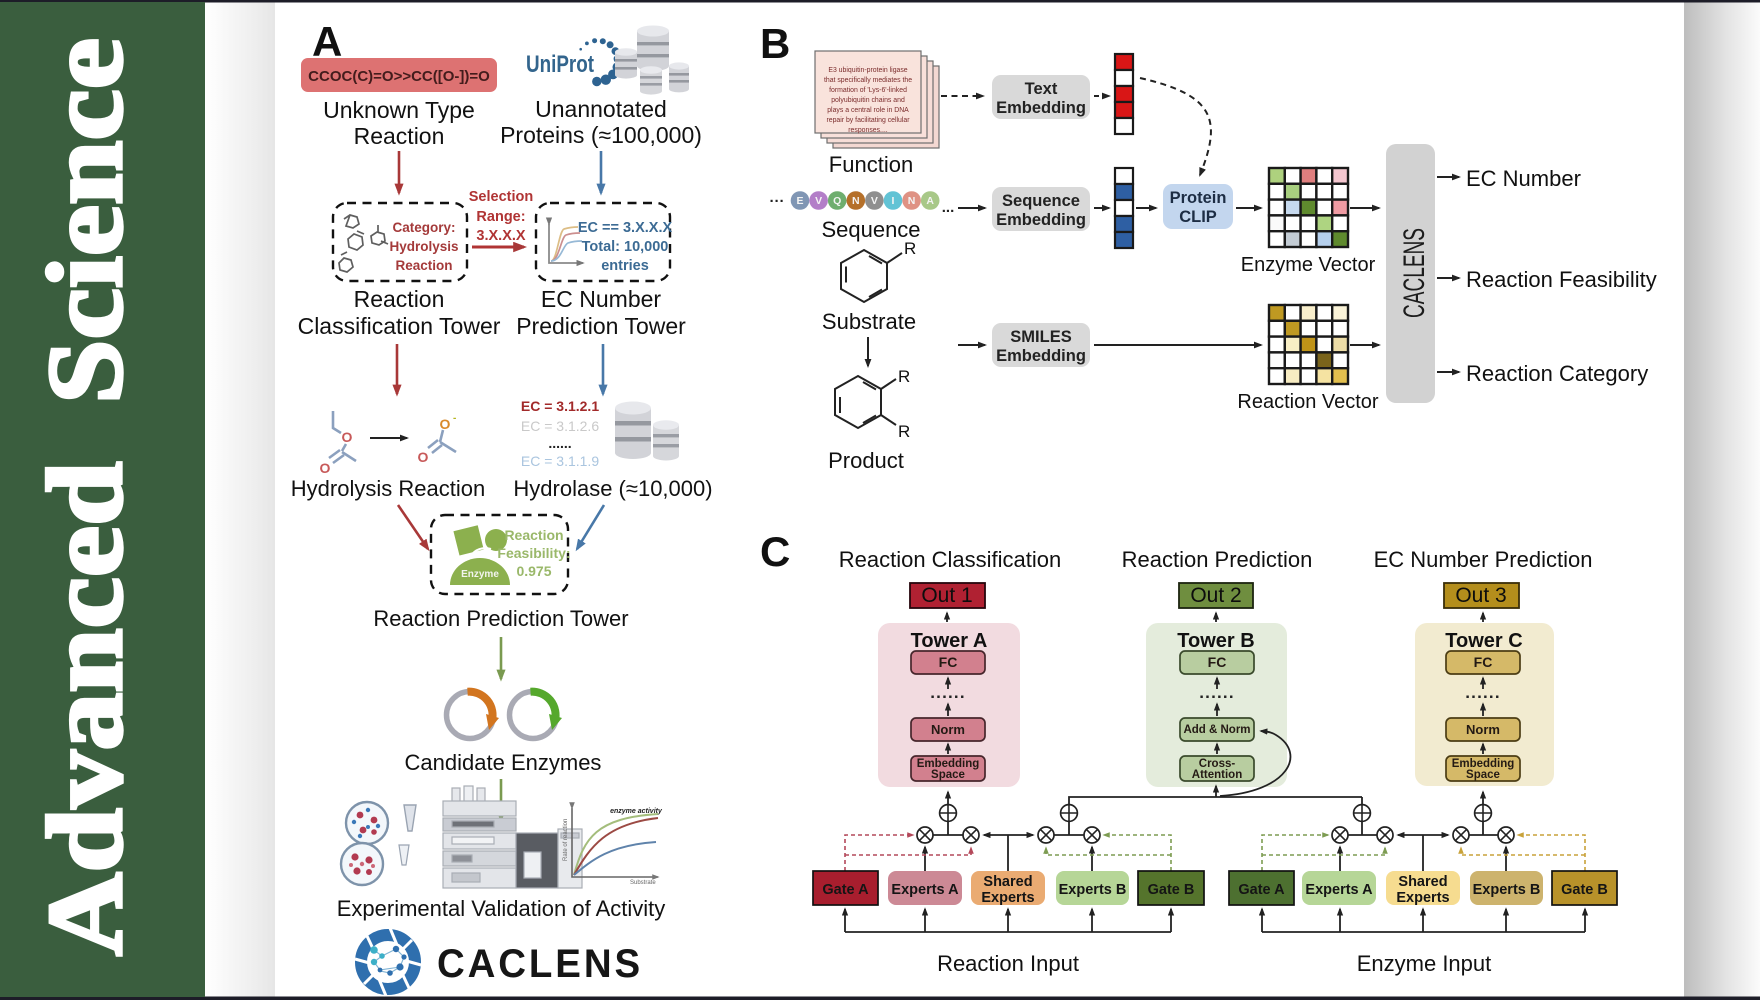  I want to click on svg-text: Out 1, so click(946, 595).